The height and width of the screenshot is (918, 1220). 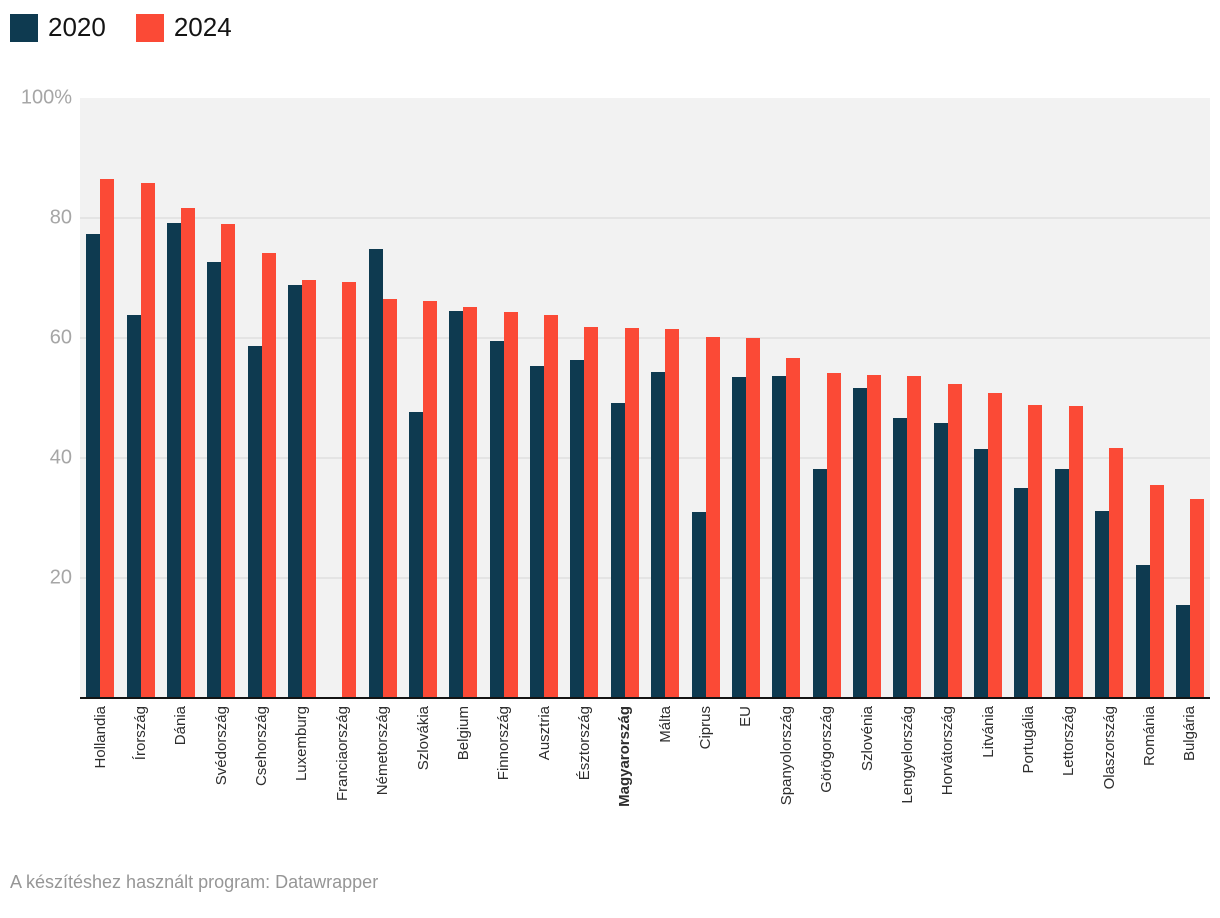 What do you see at coordinates (342, 754) in the screenshot?
I see `x-label-franciaország: Franciaország` at bounding box center [342, 754].